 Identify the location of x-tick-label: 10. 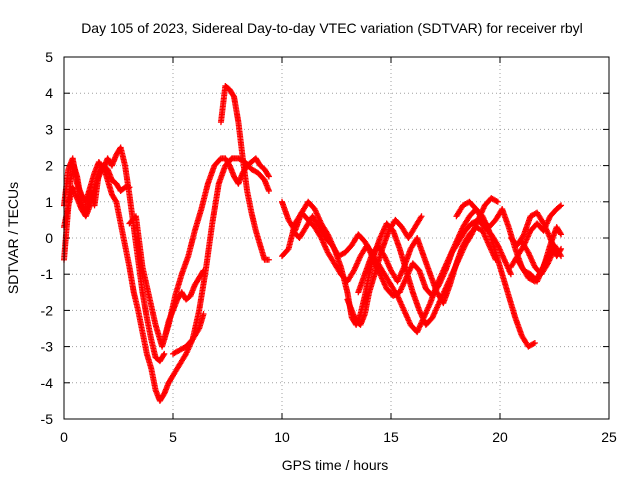
(282, 437).